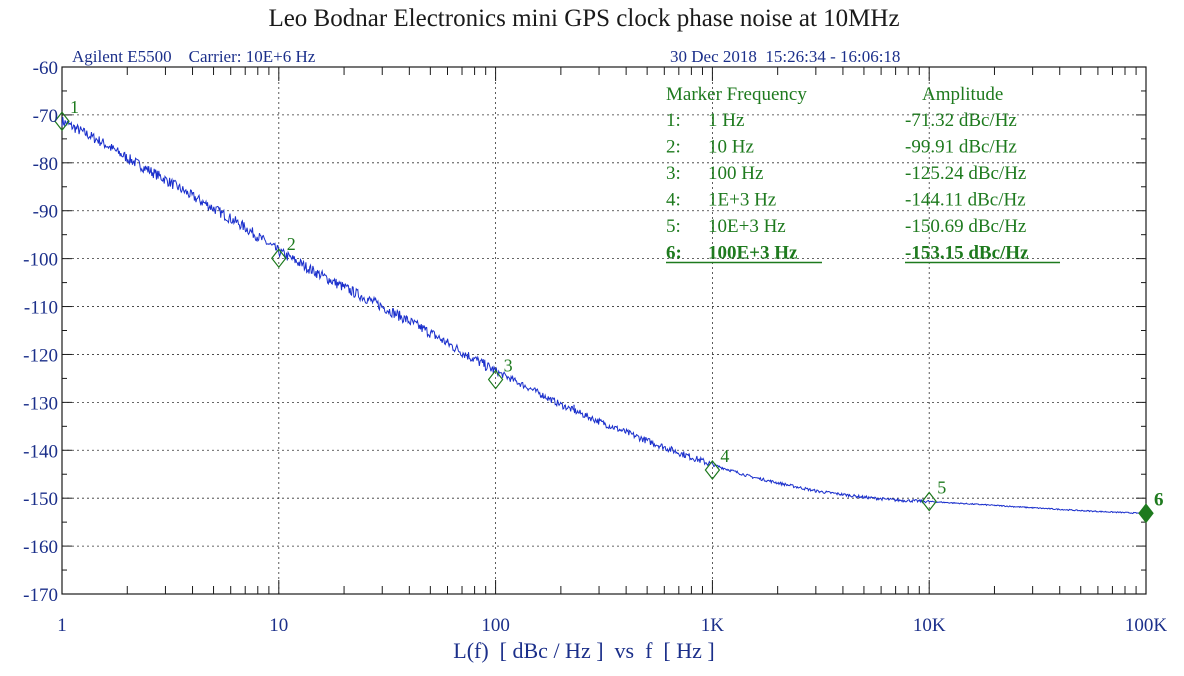 The image size is (1184, 676). I want to click on y-tick-label: -130, so click(40, 403).